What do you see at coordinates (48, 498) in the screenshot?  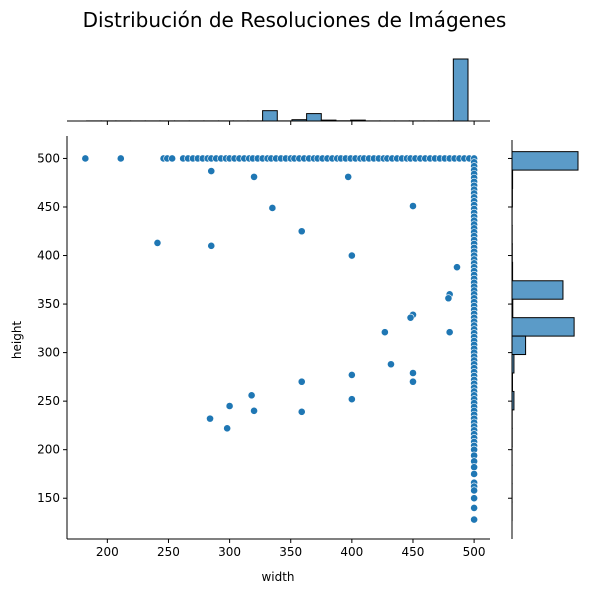 I see `y-tick-label: 150` at bounding box center [48, 498].